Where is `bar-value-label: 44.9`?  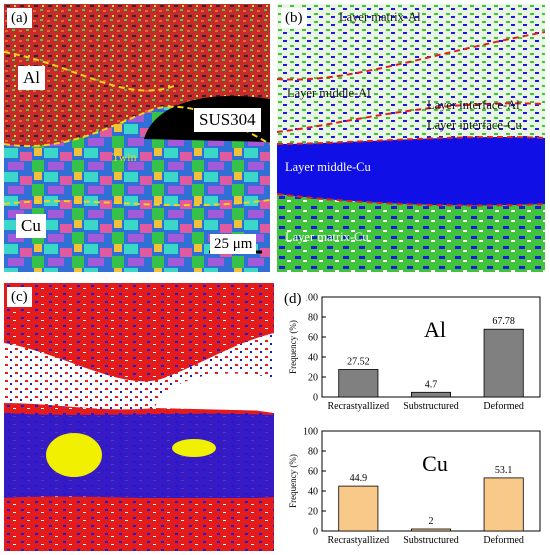
bar-value-label: 44.9 is located at coordinates (359, 478).